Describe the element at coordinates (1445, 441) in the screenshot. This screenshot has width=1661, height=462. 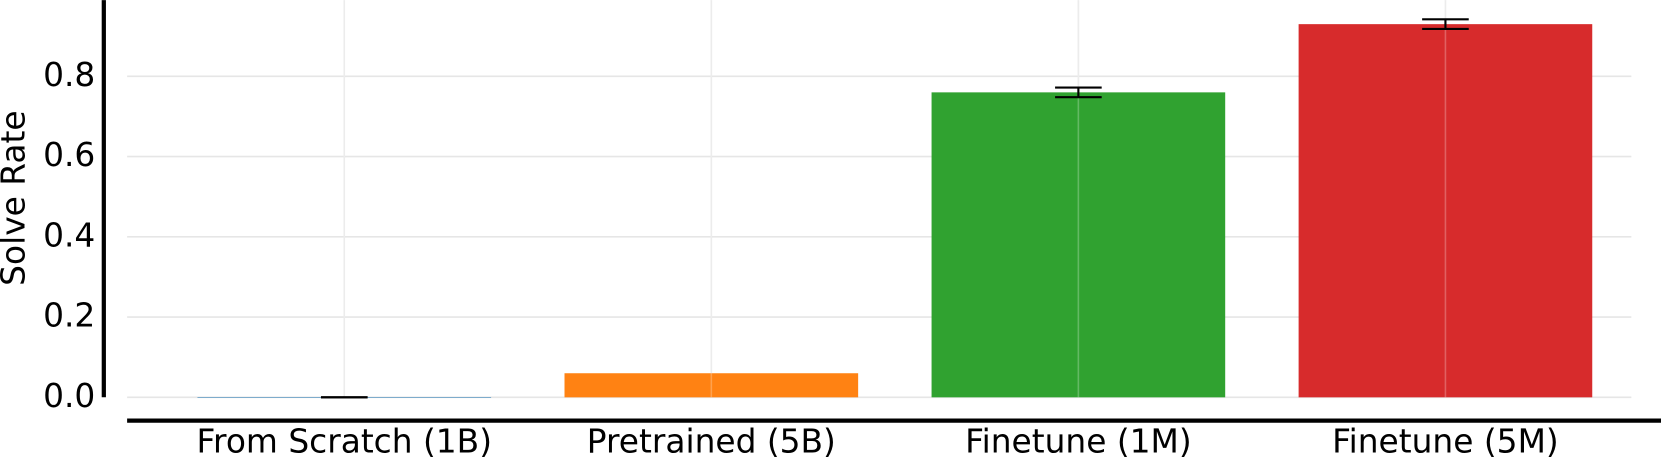
I see `x-tick-label: Finetune (5M)` at that location.